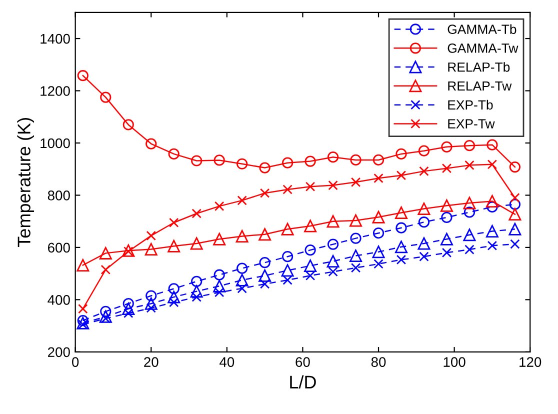  What do you see at coordinates (455, 362) in the screenshot?
I see `x-tick-label: 100` at bounding box center [455, 362].